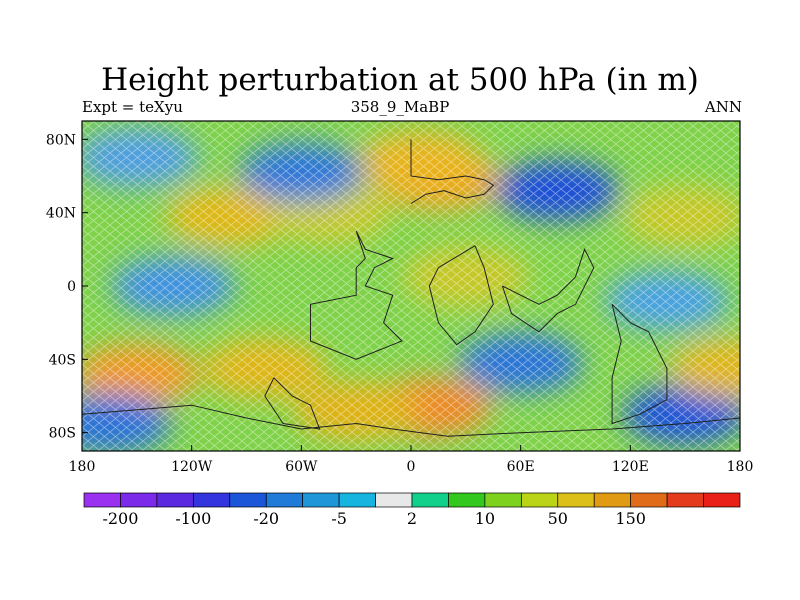 This screenshot has width=800, height=600. Describe the element at coordinates (412, 518) in the screenshot. I see `colorbar-label: 2` at that location.